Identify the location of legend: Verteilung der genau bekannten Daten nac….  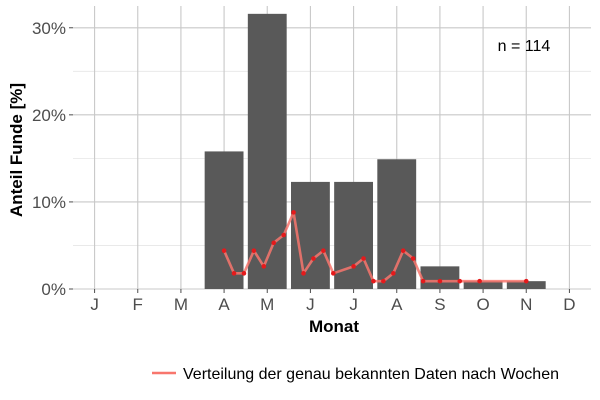
(355, 374).